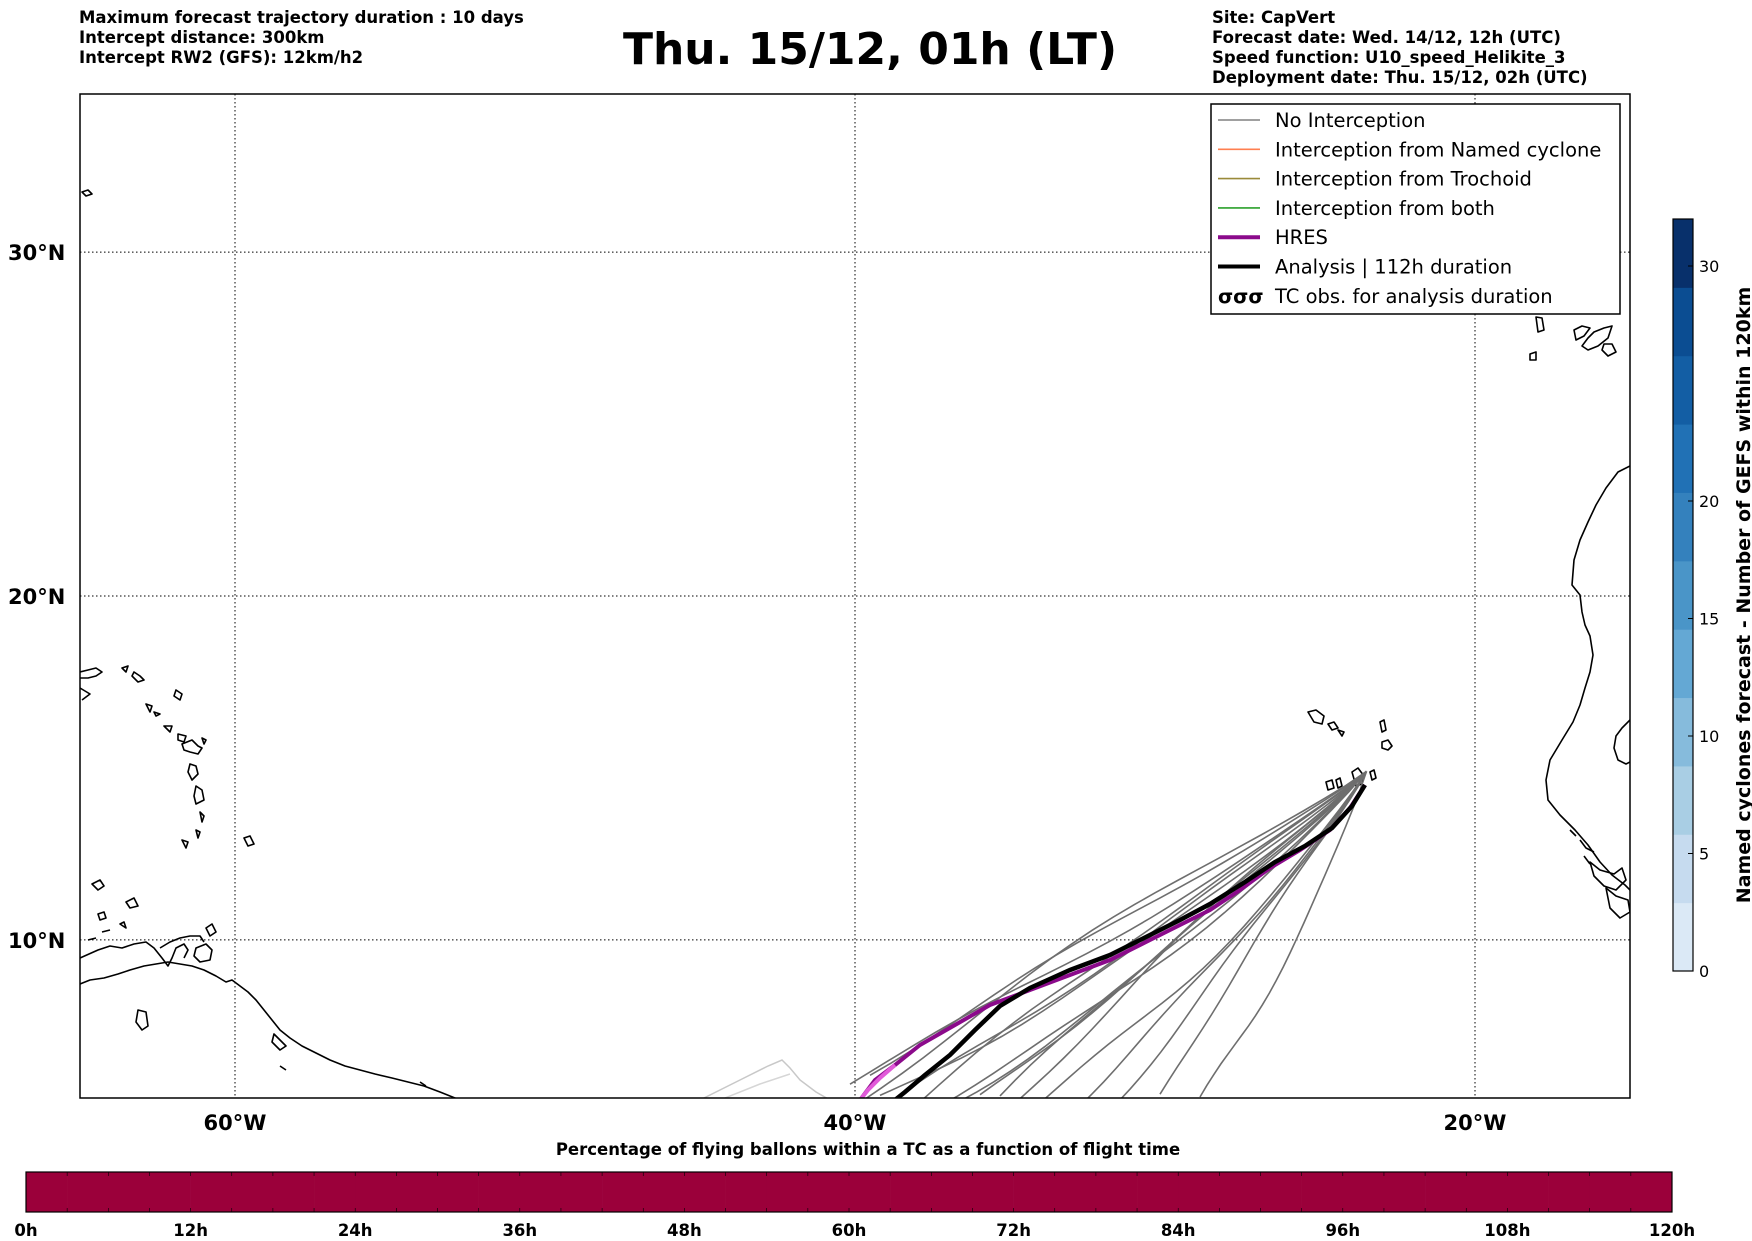 The height and width of the screenshot is (1241, 1752). What do you see at coordinates (202, 37) in the screenshot?
I see `intercept-distance-text: Intercept distance: 300km` at bounding box center [202, 37].